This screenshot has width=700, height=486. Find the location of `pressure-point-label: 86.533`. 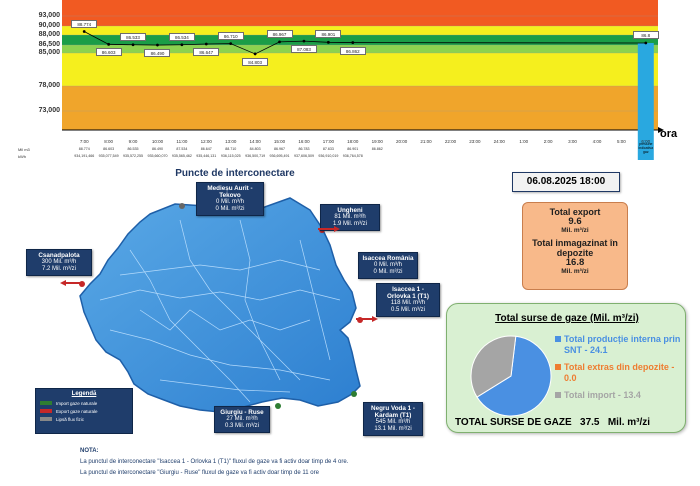

pressure-point-label: 86.533 is located at coordinates (133, 36).